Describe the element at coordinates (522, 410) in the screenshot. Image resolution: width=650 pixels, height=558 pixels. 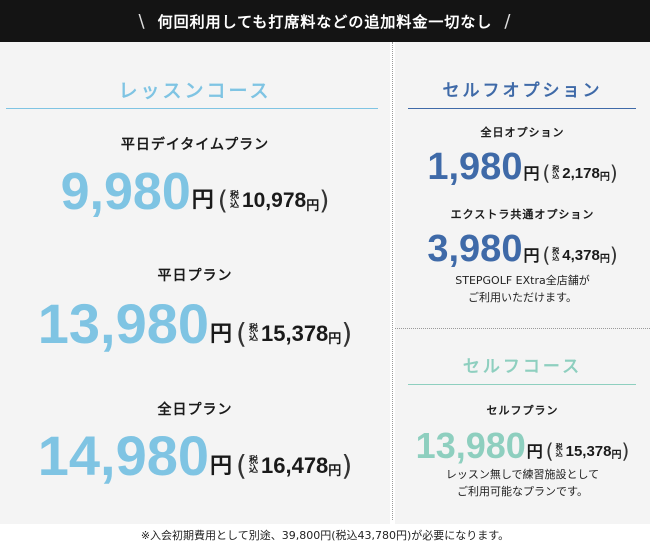
I see `plan-name-self-plan: セルフプラン` at that location.